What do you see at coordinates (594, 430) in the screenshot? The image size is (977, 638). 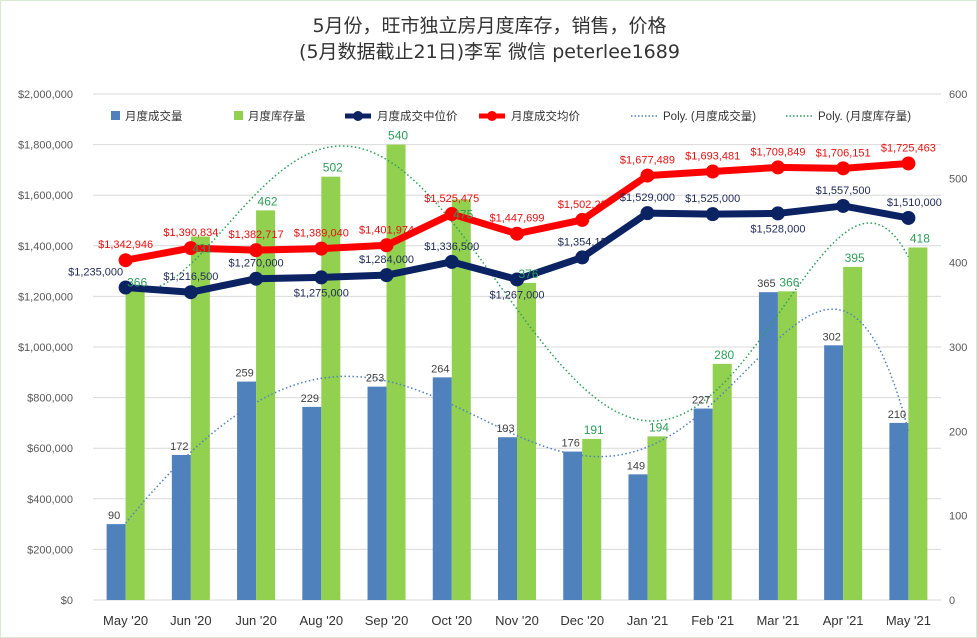 I see `bar-inventory-label: 191` at bounding box center [594, 430].